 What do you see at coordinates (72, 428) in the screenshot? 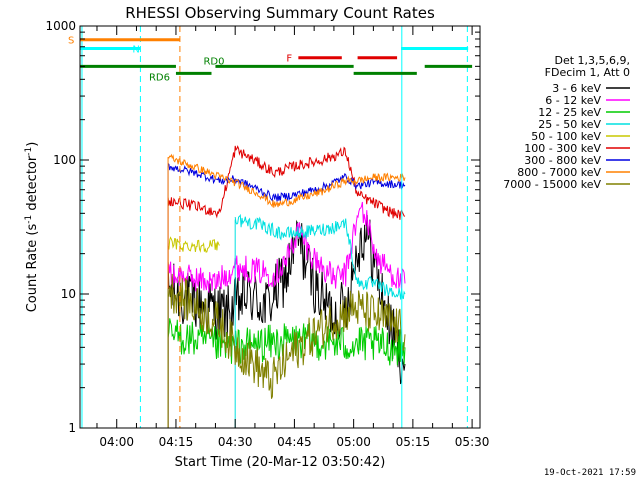
I see `y-tick-label: 1` at bounding box center [72, 428].